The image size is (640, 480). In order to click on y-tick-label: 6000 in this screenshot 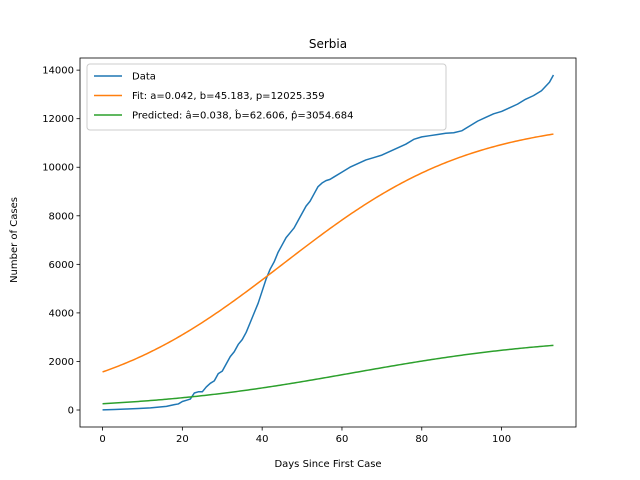, I will do `click(61, 265)`.